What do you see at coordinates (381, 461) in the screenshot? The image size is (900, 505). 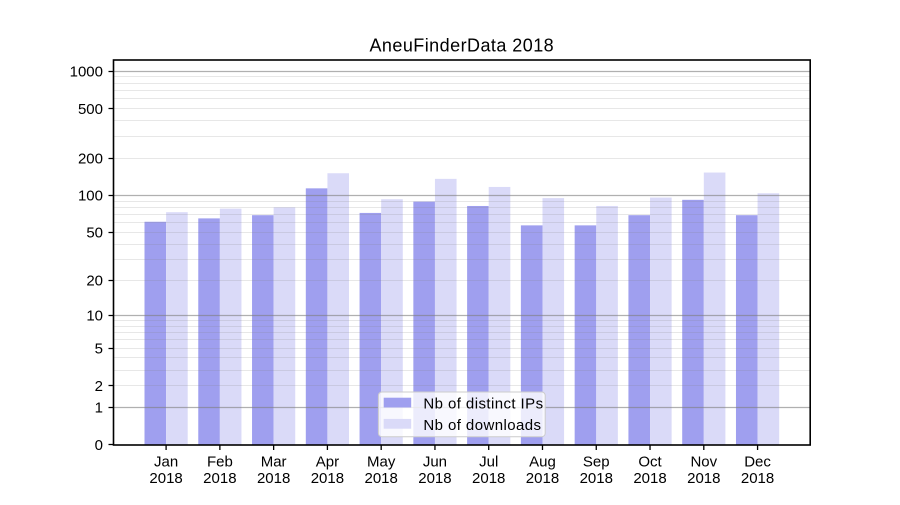 I see `svg-text: May` at bounding box center [381, 461].